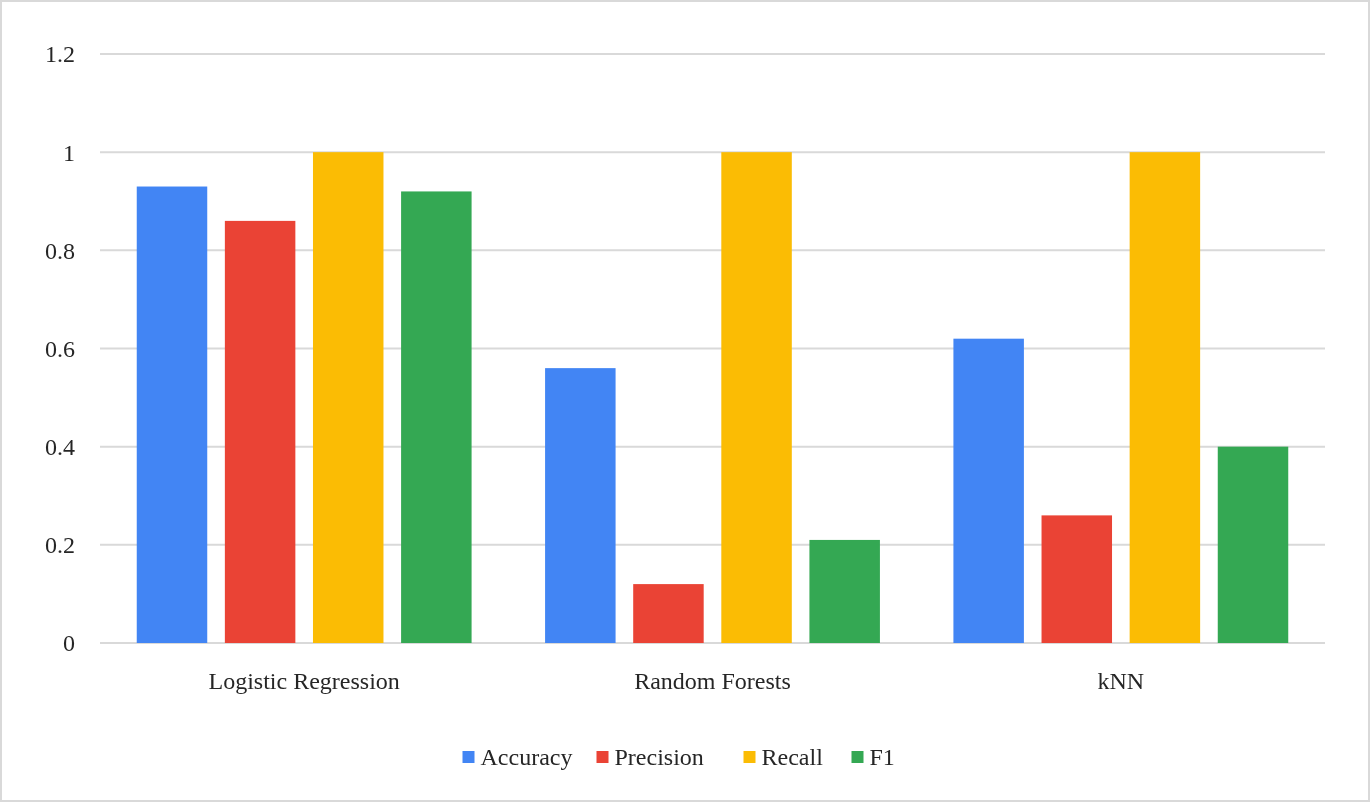 The height and width of the screenshot is (802, 1370). Describe the element at coordinates (792, 757) in the screenshot. I see `legend-label: Recall` at that location.